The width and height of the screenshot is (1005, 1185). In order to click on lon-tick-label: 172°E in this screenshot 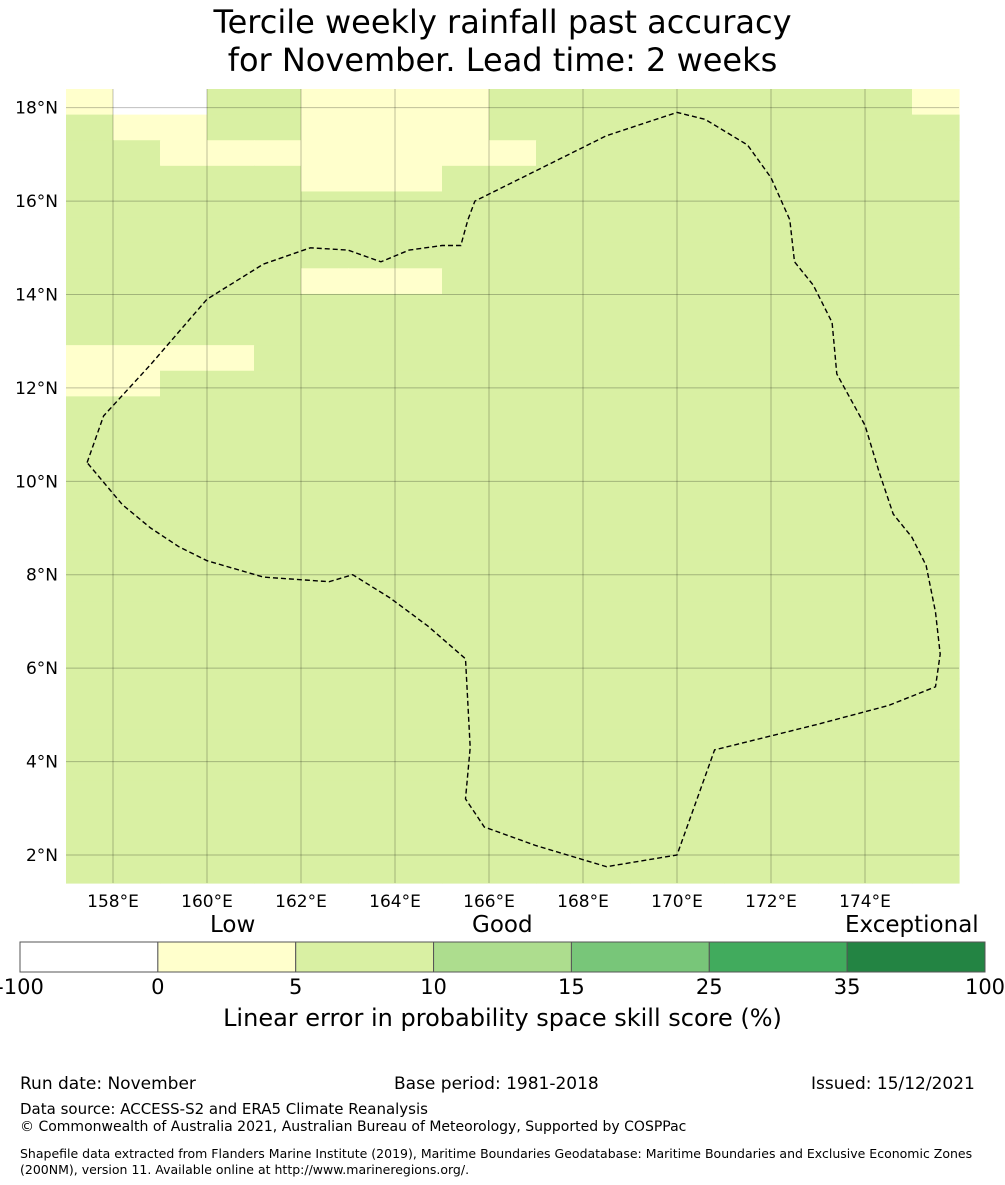, I will do `click(771, 902)`.